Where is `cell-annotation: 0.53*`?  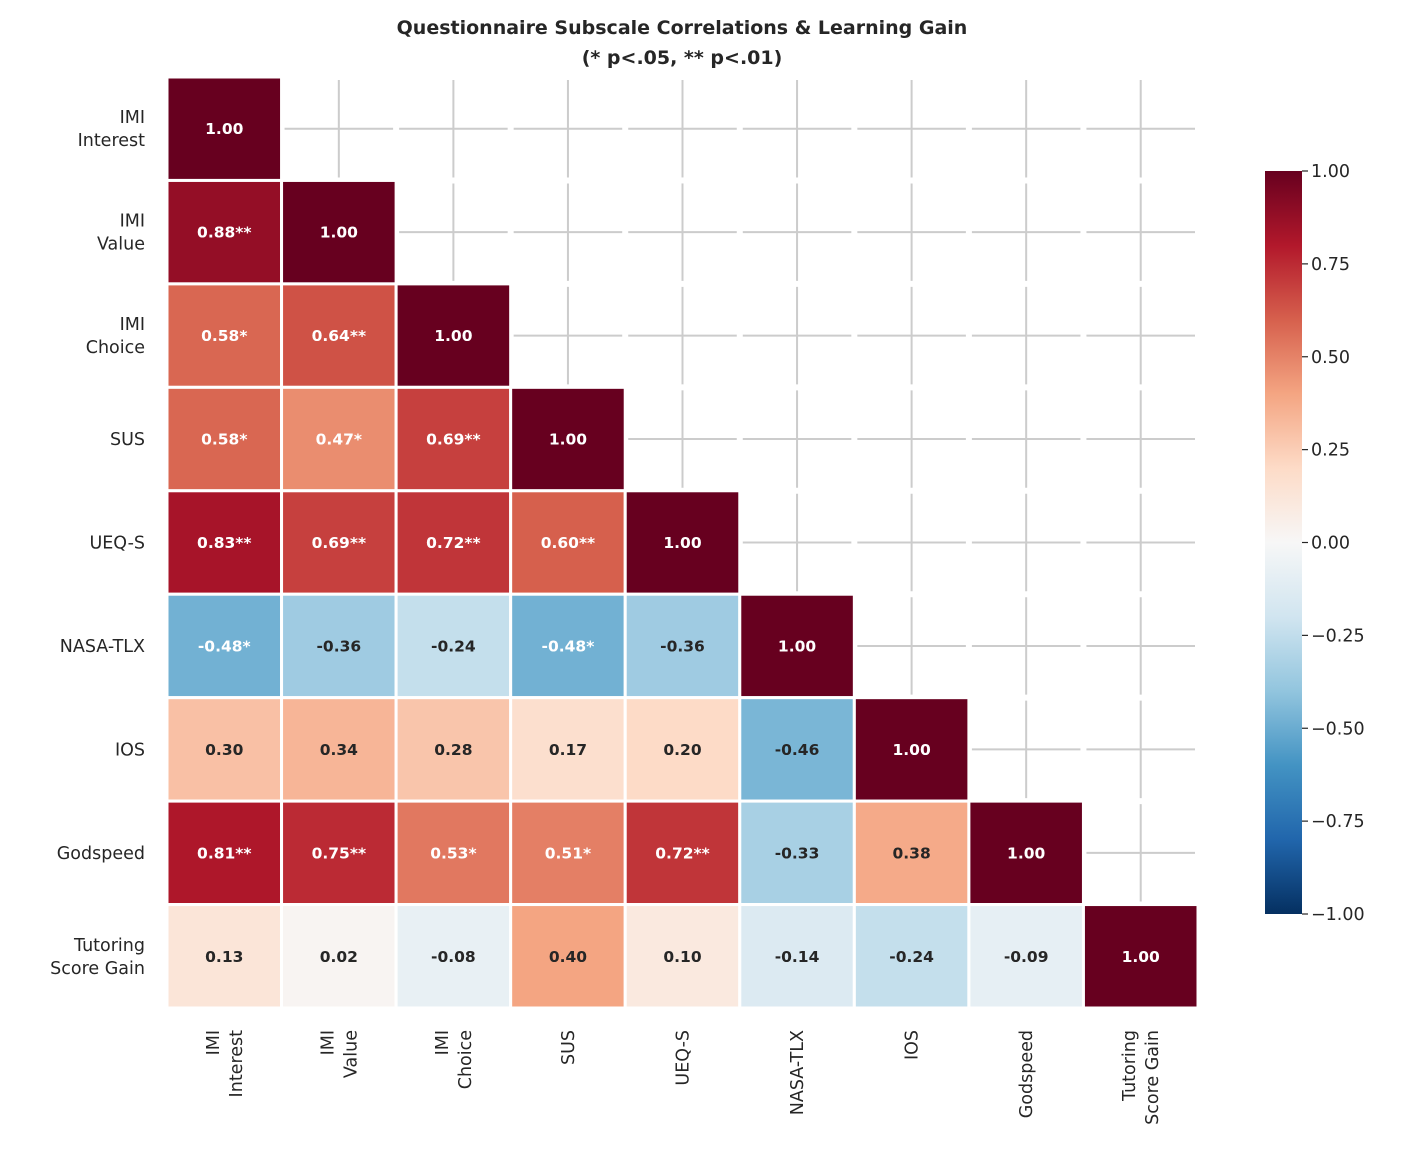 cell-annotation: 0.53* is located at coordinates (453, 853).